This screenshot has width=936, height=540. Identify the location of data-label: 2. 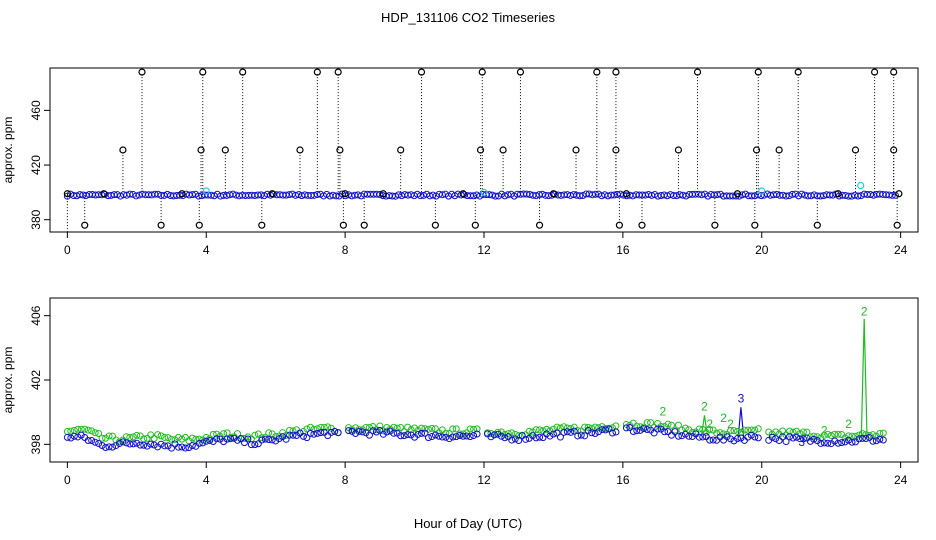
(824, 431).